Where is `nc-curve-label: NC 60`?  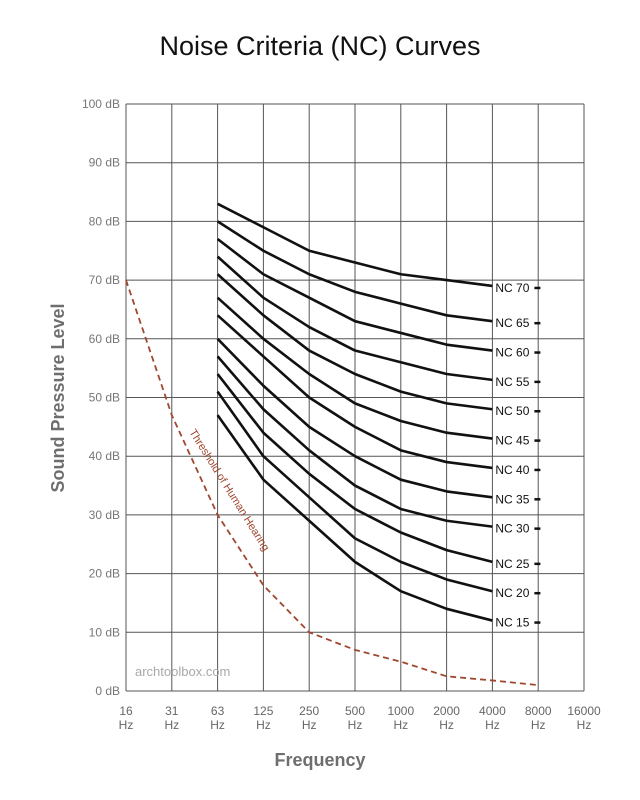
nc-curve-label: NC 60 is located at coordinates (512, 353).